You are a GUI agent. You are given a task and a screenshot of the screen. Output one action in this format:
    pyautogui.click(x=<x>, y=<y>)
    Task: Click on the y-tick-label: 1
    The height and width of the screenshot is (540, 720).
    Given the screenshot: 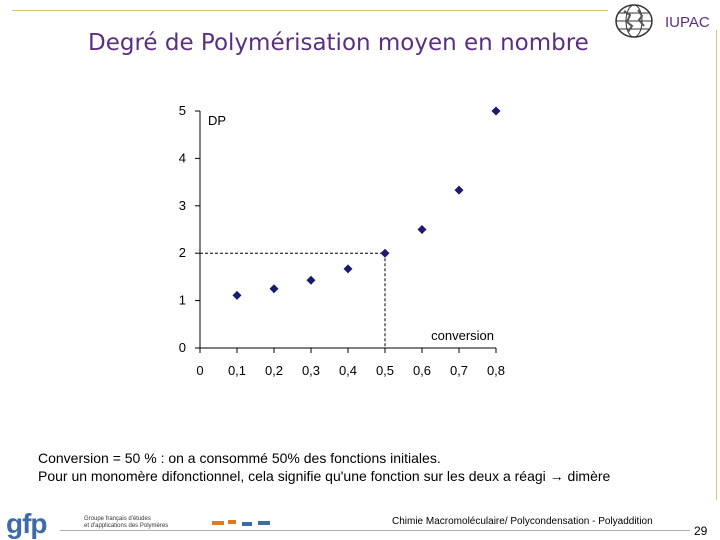 What is the action you would take?
    pyautogui.click(x=182, y=300)
    